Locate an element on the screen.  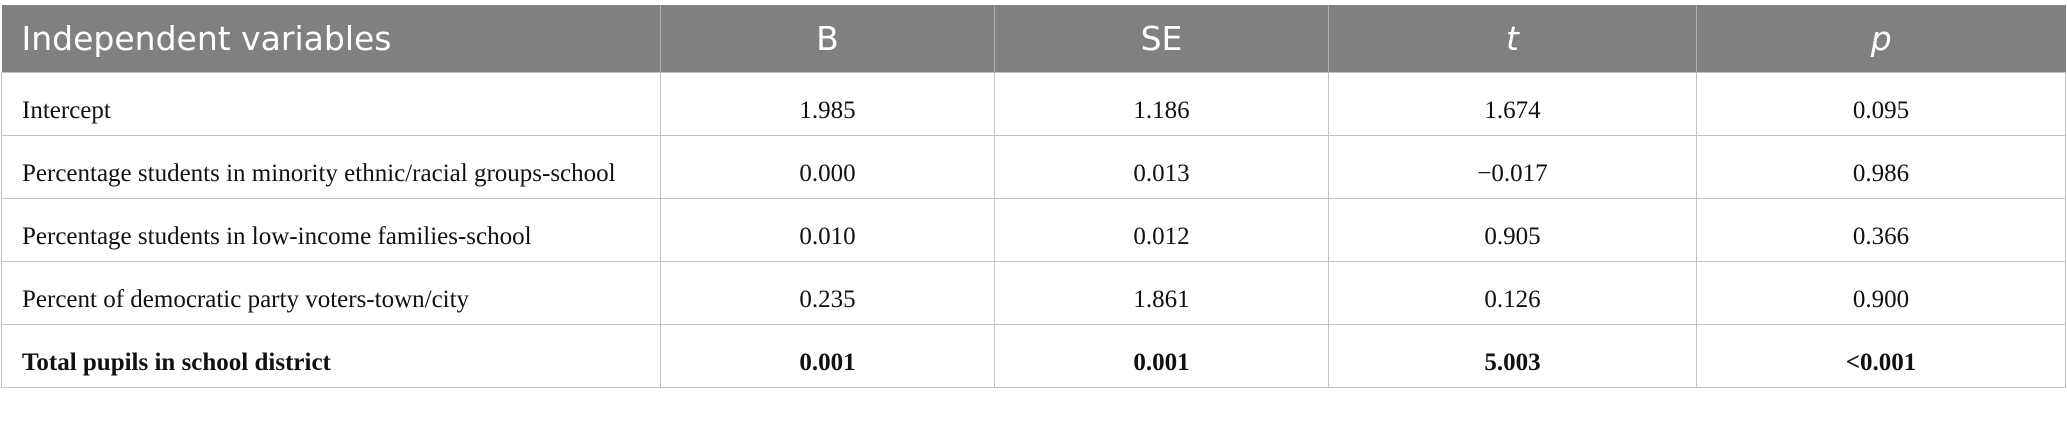
cell: 1.674 is located at coordinates (1512, 104).